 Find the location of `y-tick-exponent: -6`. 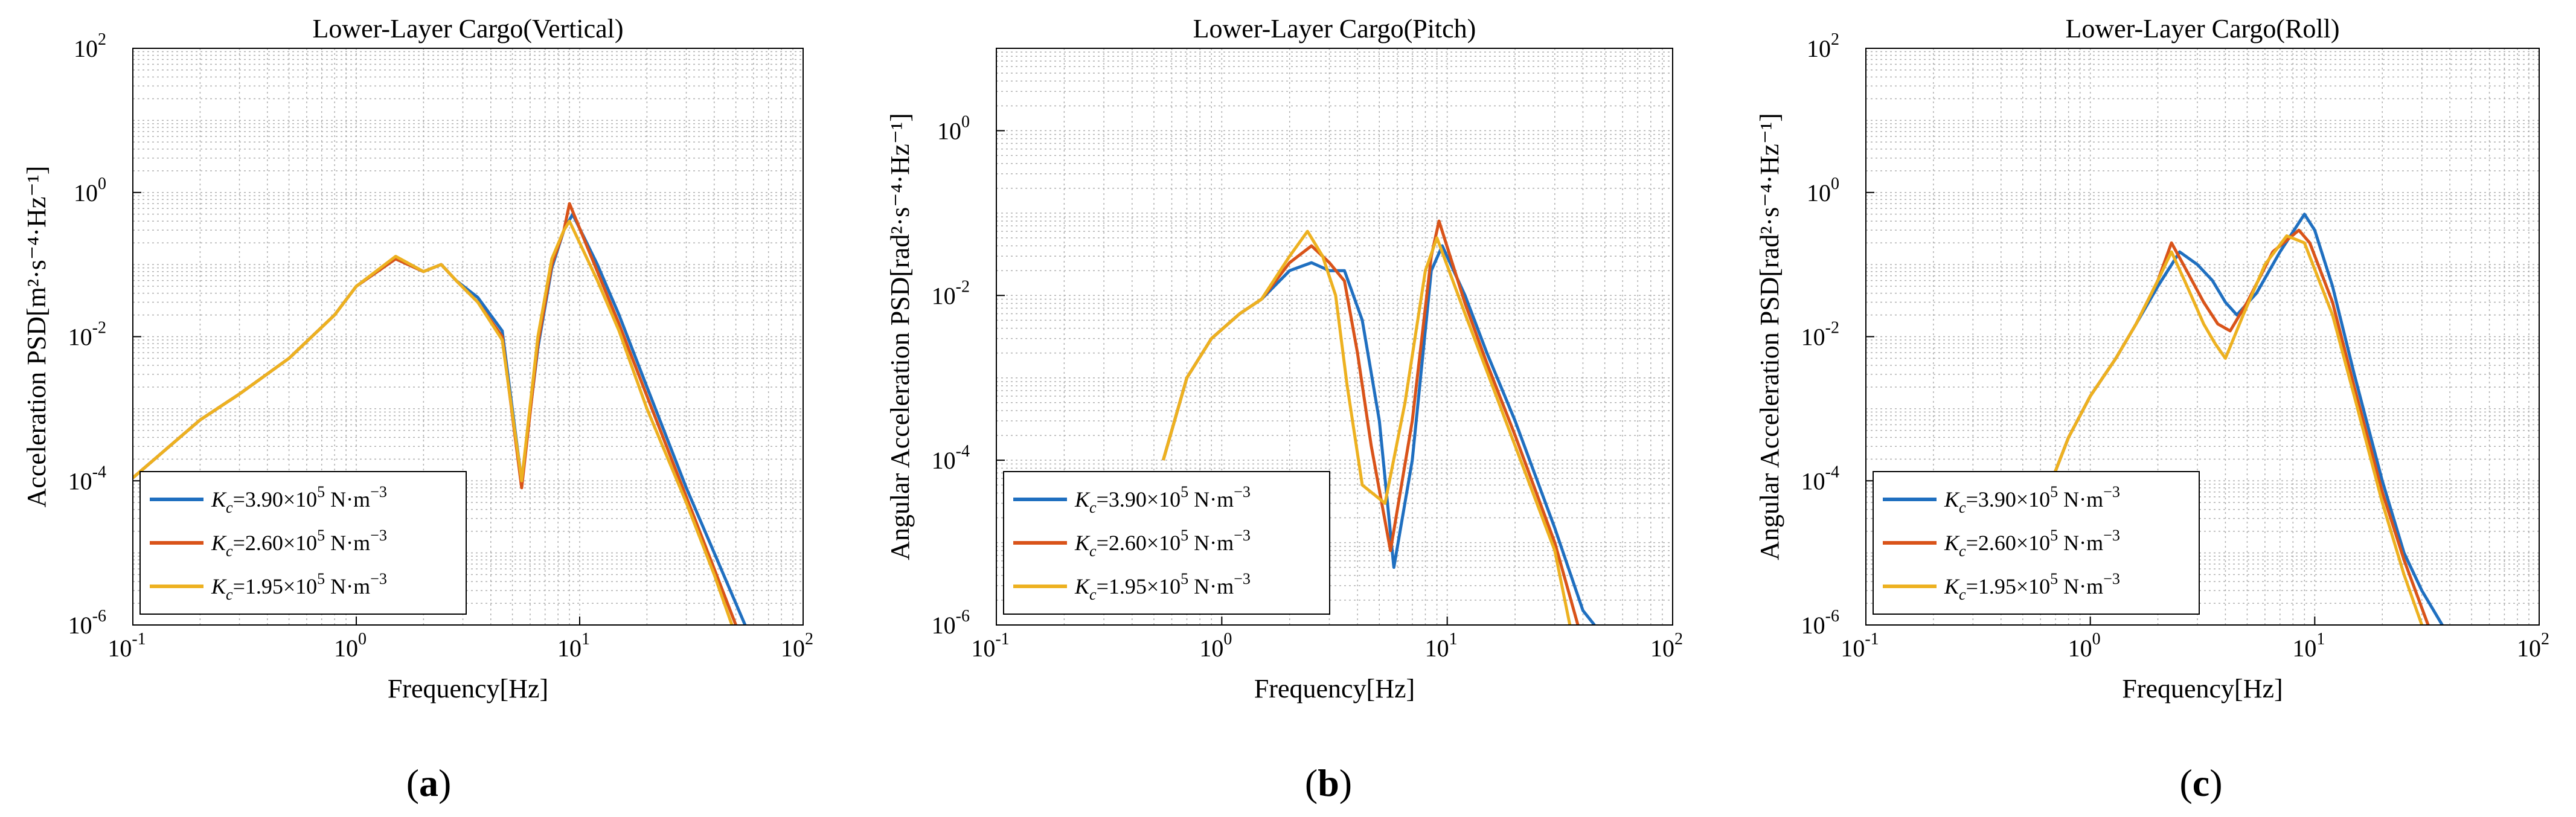

y-tick-exponent: -6 is located at coordinates (99, 616).